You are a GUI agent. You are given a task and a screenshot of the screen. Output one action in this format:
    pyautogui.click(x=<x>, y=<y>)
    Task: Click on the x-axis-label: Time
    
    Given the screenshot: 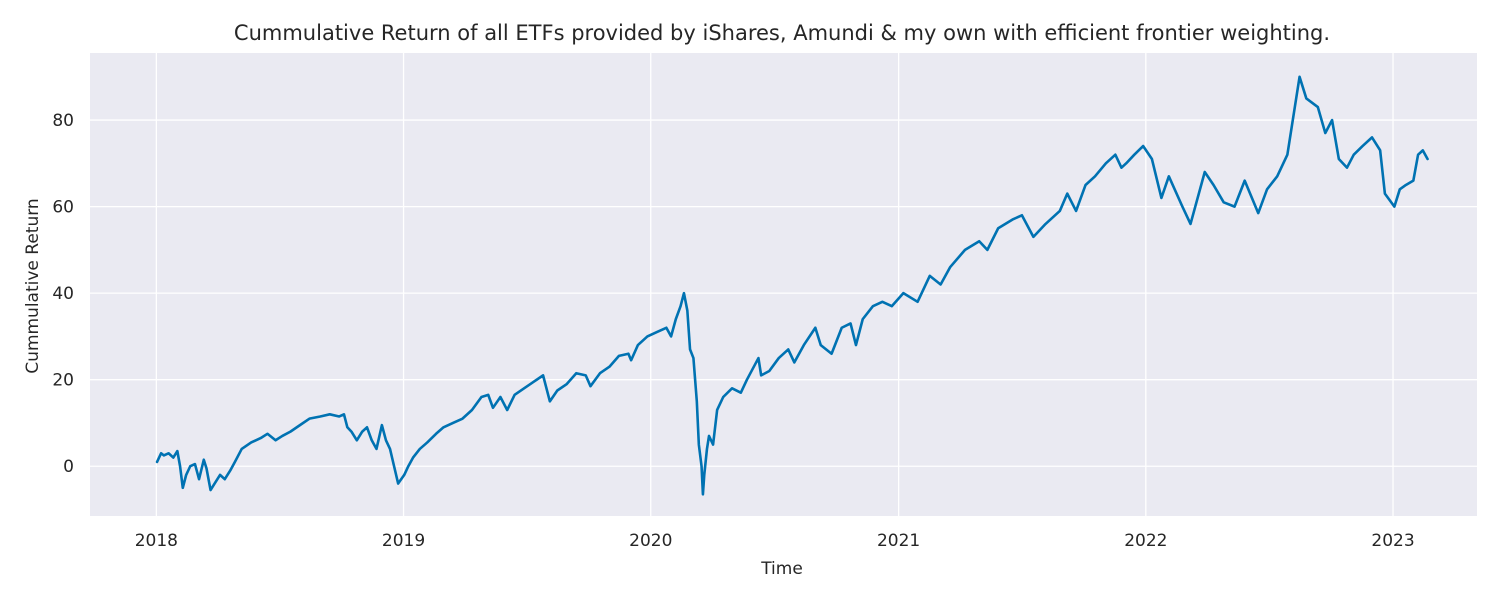 What is the action you would take?
    pyautogui.click(x=781, y=569)
    